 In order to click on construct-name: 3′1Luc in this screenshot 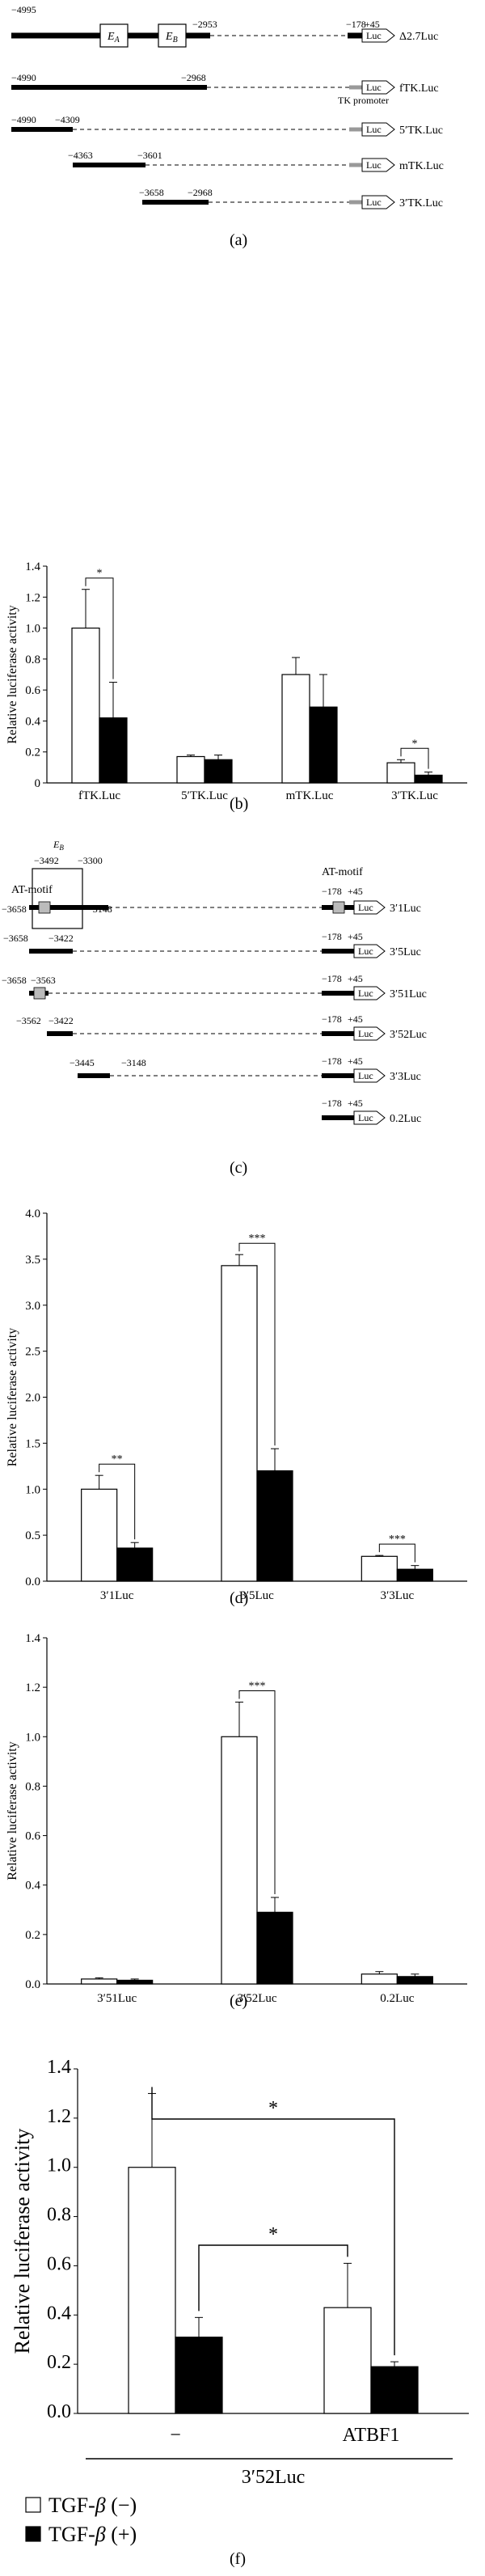, I will do `click(405, 909)`.